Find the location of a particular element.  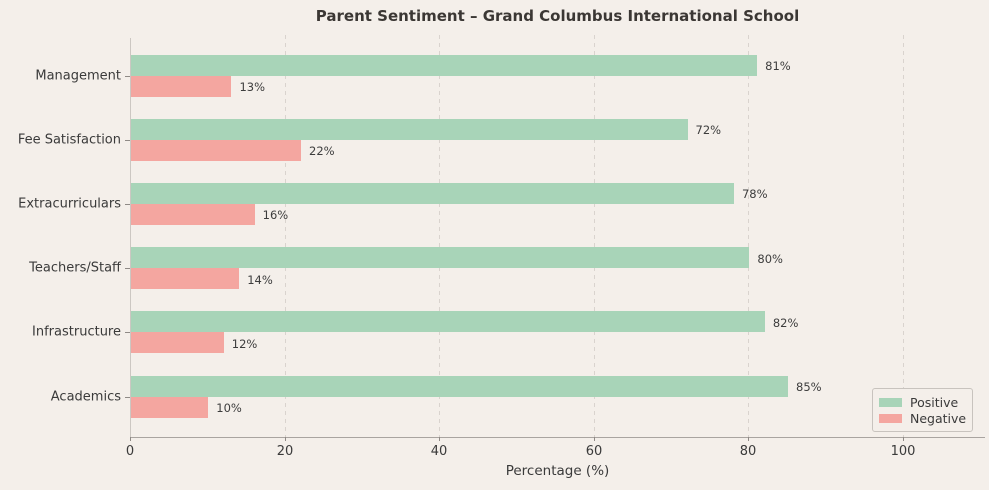

bar-value-label: 82% is located at coordinates (785, 322).